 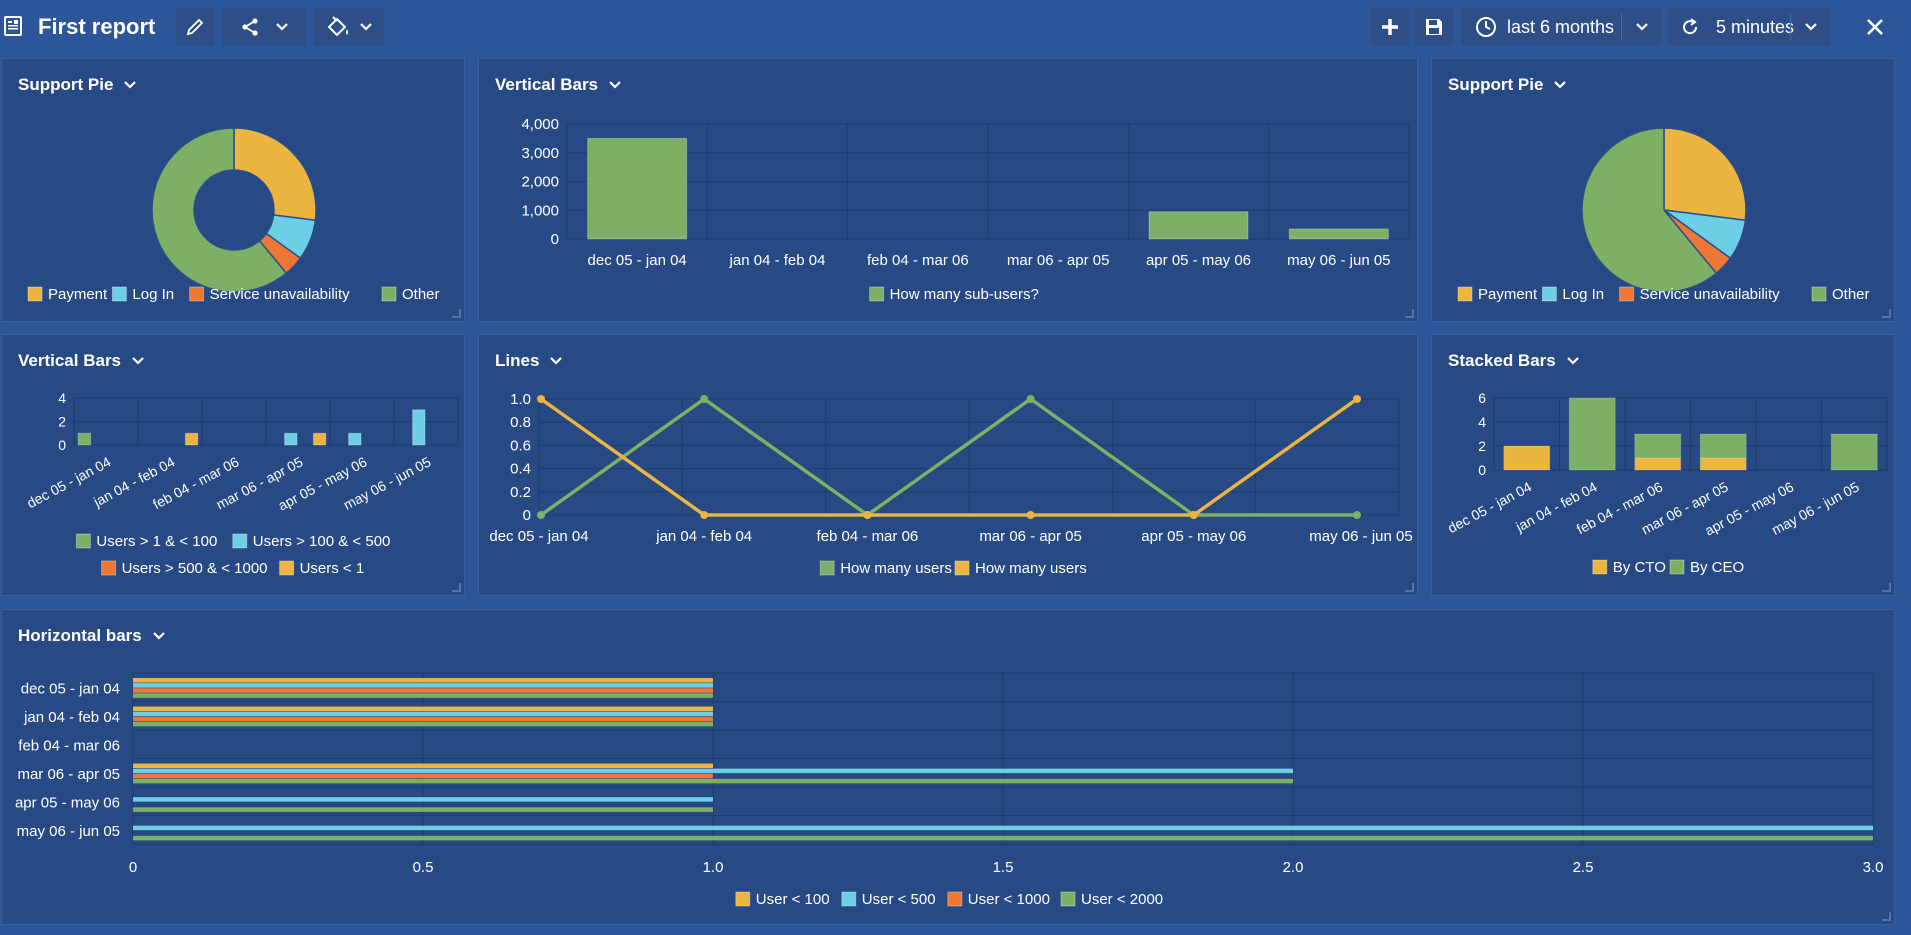 What do you see at coordinates (558, 85) in the screenshot?
I see `panel-title: Vertical Bars` at bounding box center [558, 85].